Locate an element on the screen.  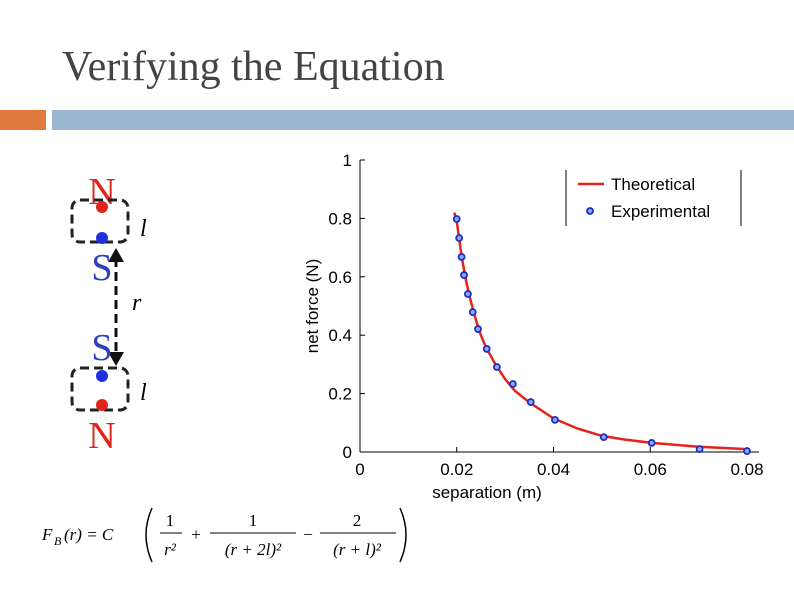
legend-marker is located at coordinates (590, 211).